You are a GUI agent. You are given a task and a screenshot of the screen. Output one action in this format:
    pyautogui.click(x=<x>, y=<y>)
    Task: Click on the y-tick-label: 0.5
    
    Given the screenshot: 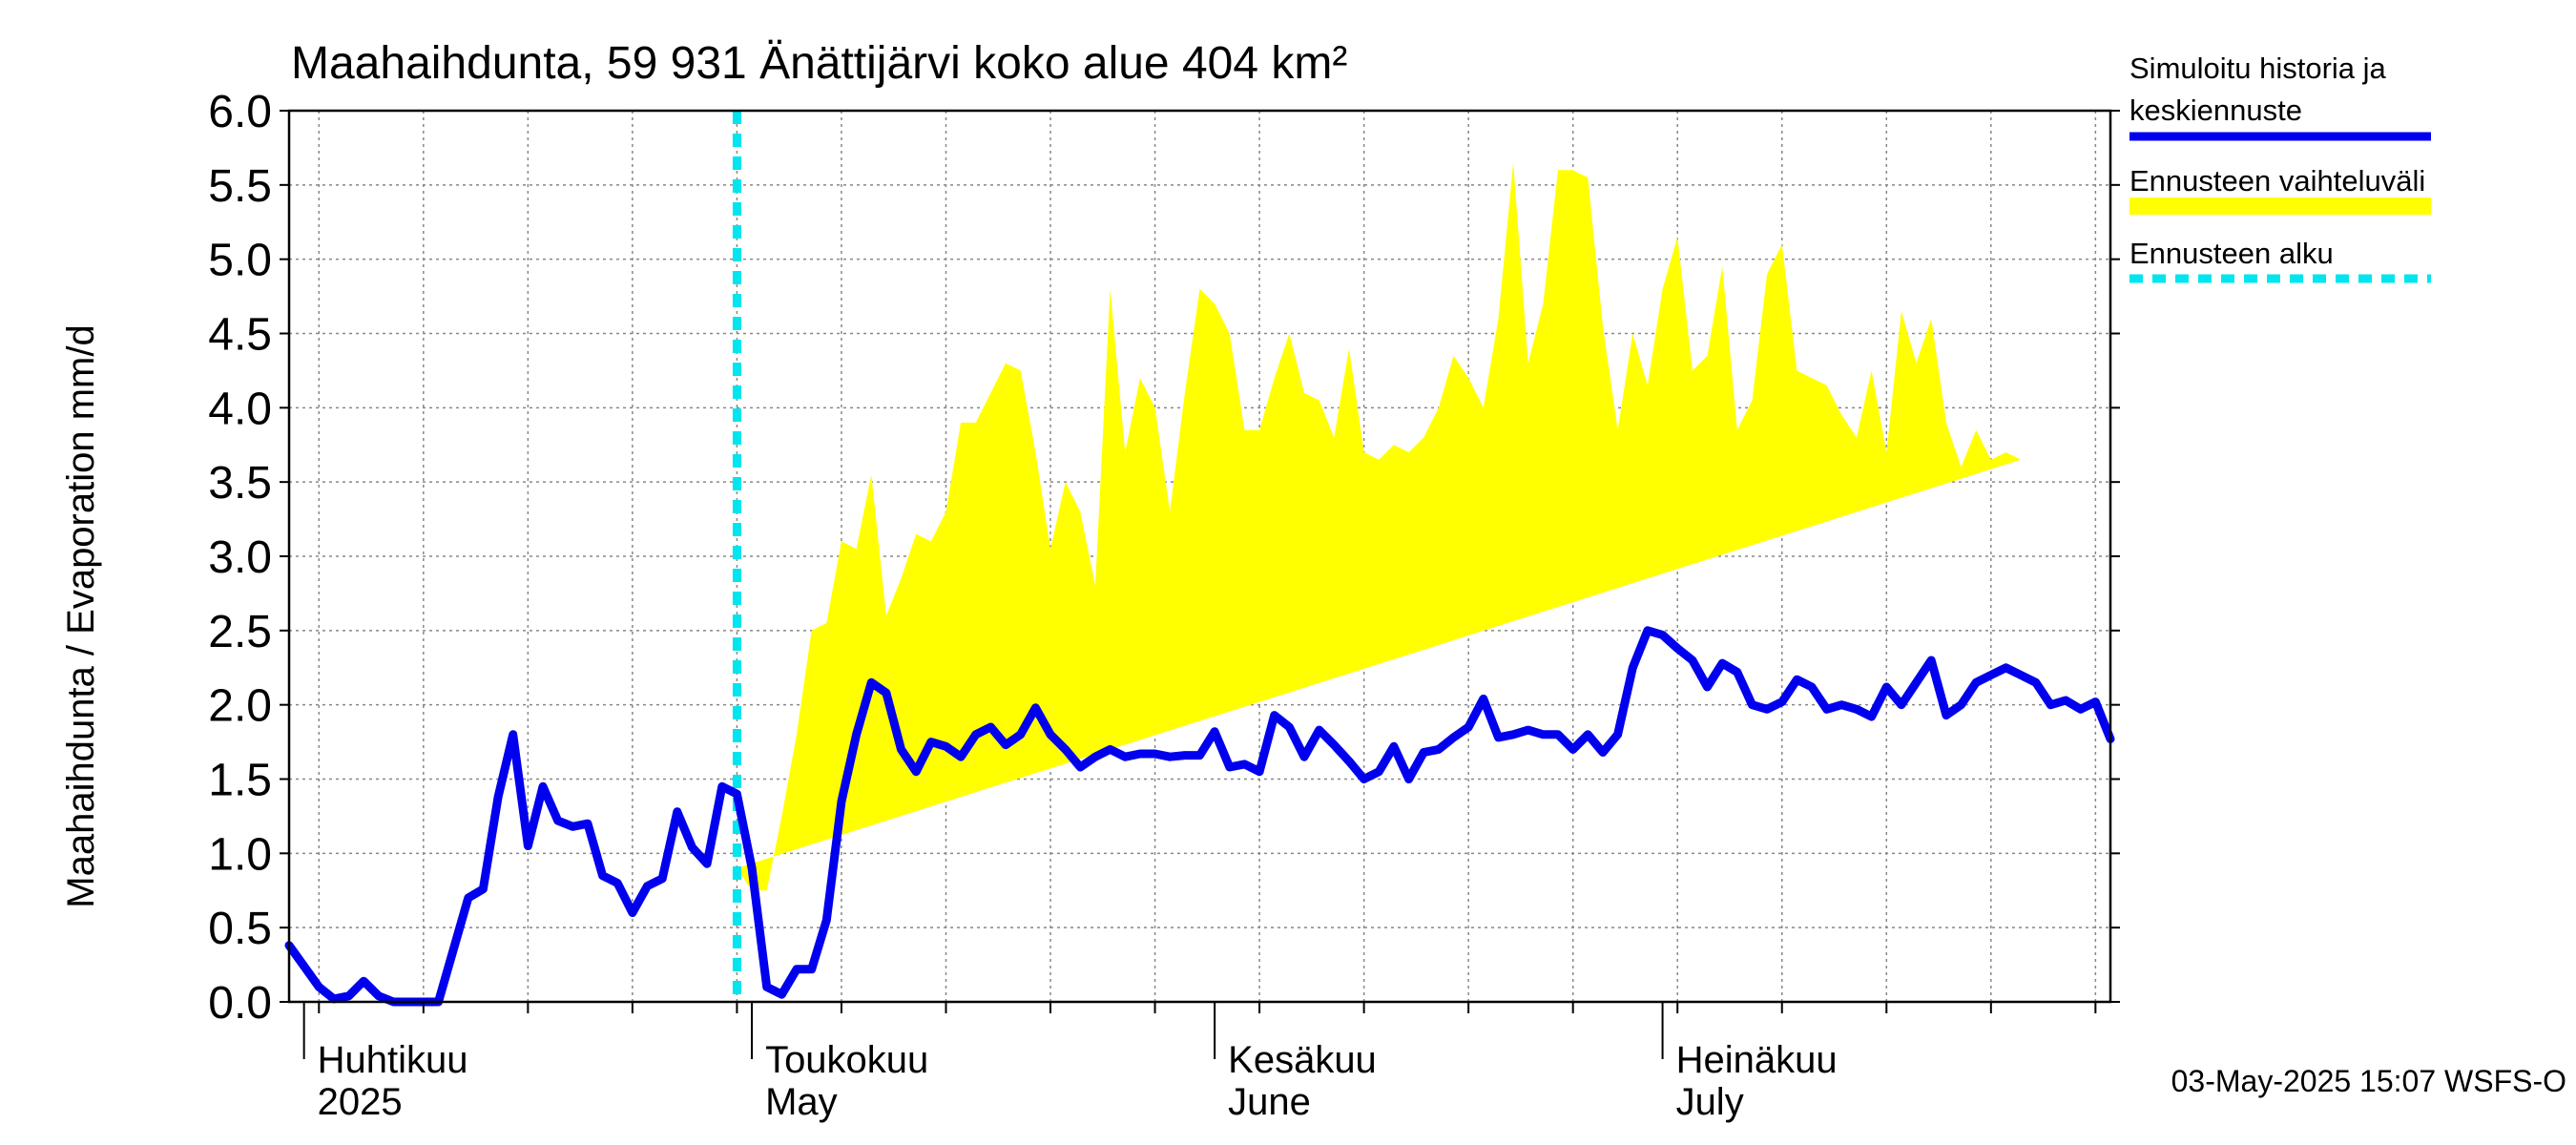 What is the action you would take?
    pyautogui.click(x=240, y=929)
    